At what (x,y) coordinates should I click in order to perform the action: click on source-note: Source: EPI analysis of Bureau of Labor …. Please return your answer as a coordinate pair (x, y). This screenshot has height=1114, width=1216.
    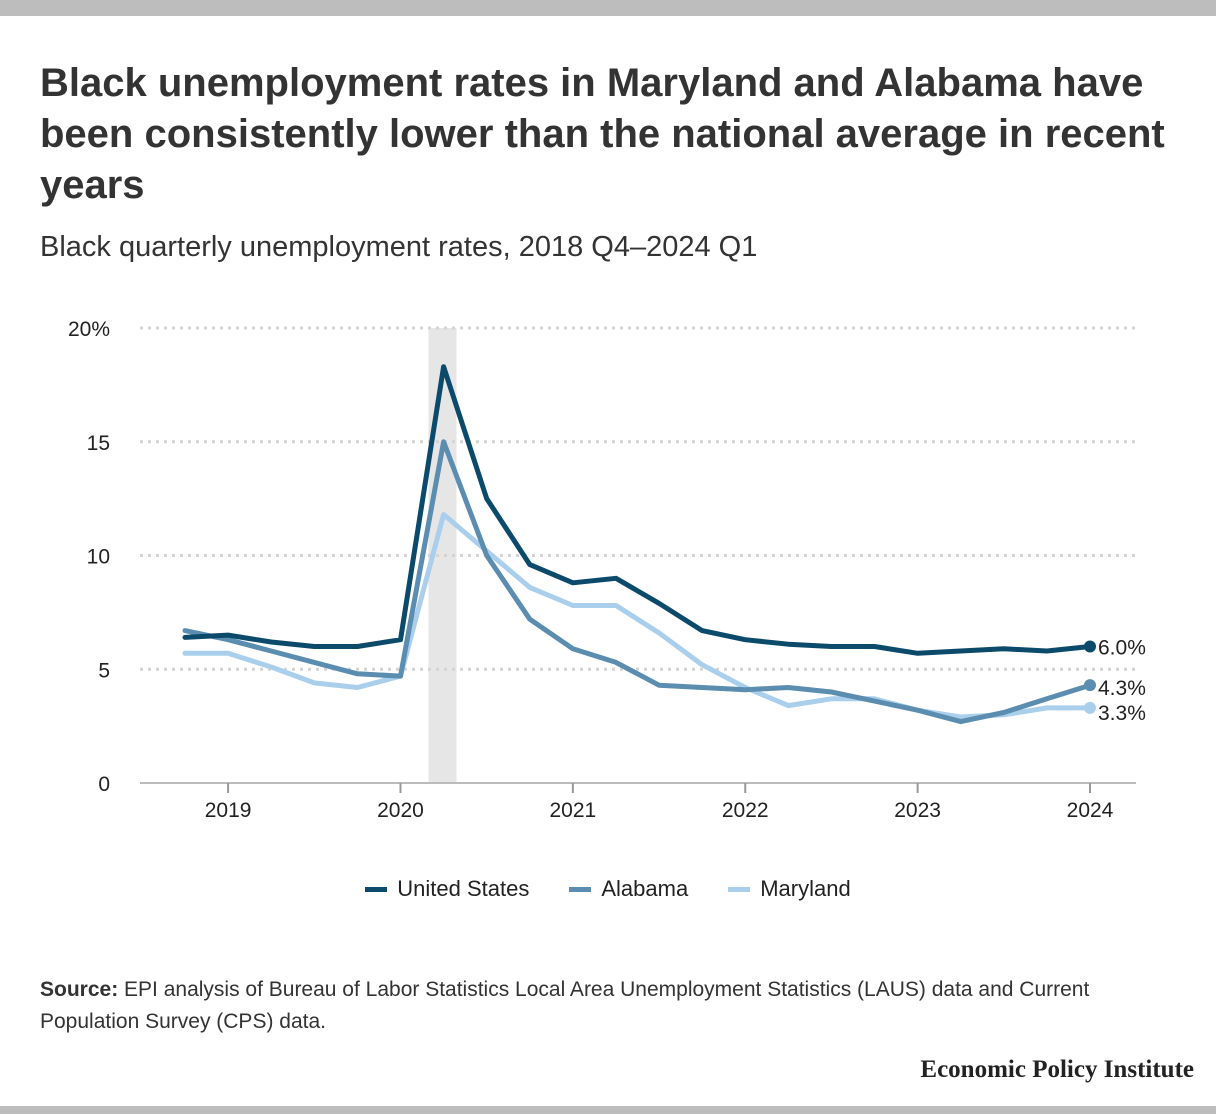
    Looking at the image, I should click on (610, 1006).